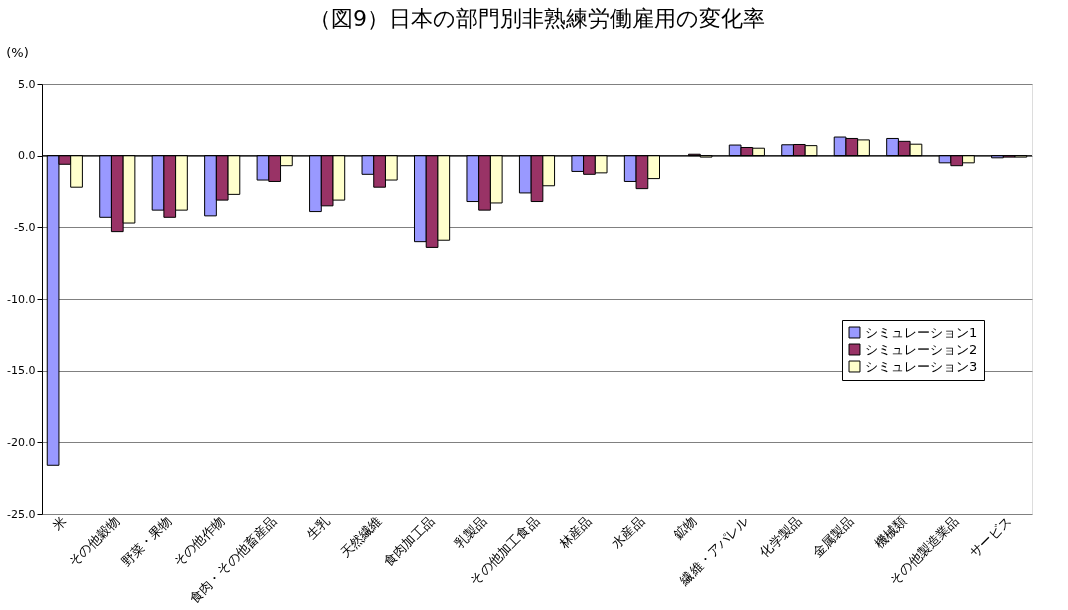  Describe the element at coordinates (21, 371) in the screenshot. I see `y-tick-label: -15.0` at that location.